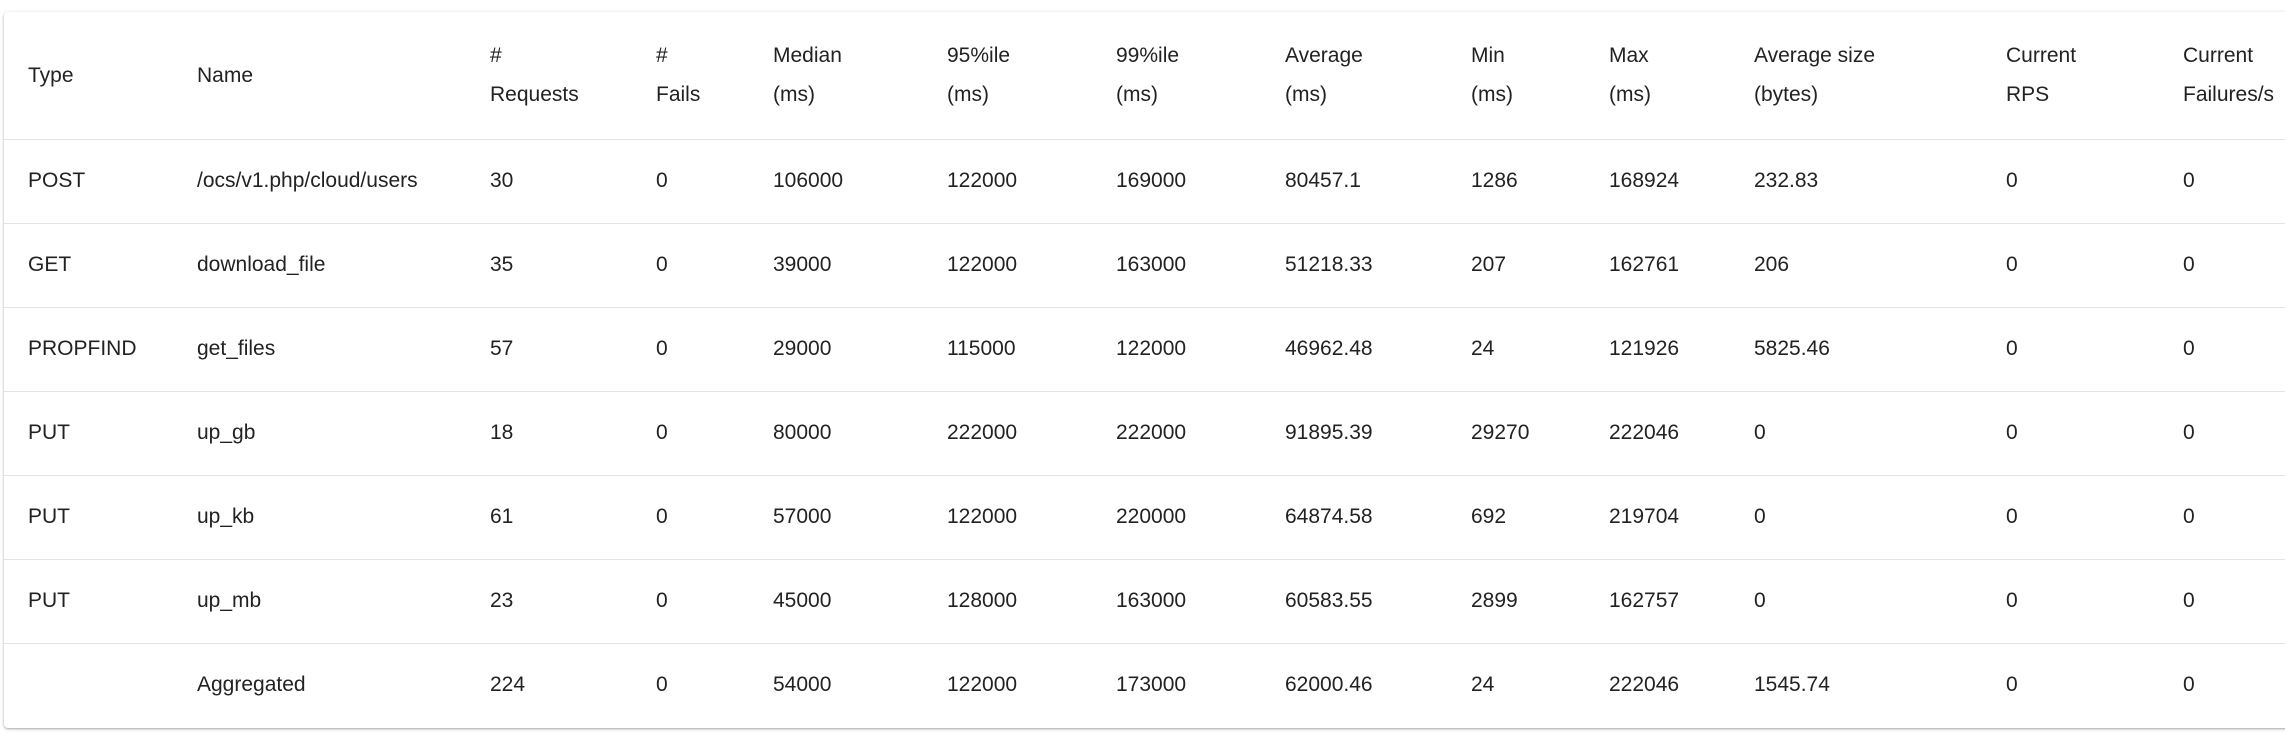 This screenshot has height=734, width=2285. What do you see at coordinates (1354, 265) in the screenshot?
I see `cell-average: 51218.33` at bounding box center [1354, 265].